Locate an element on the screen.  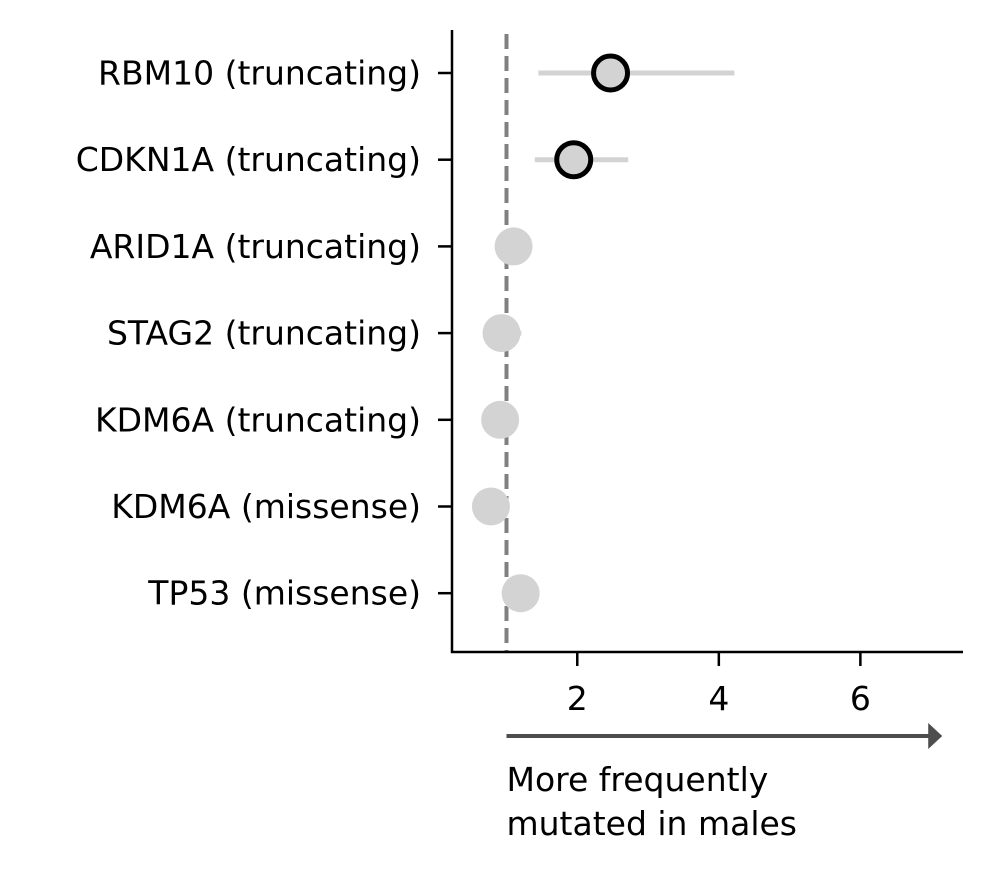
annotation: More frequently mutated in males is located at coordinates (724, 783).